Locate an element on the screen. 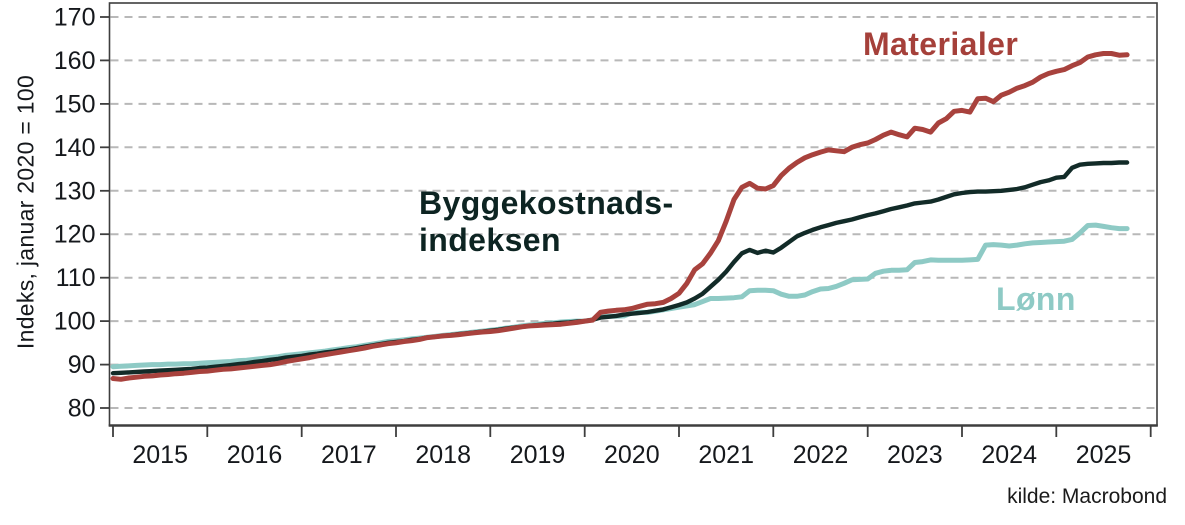  x-tick-label: 2022 is located at coordinates (821, 455).